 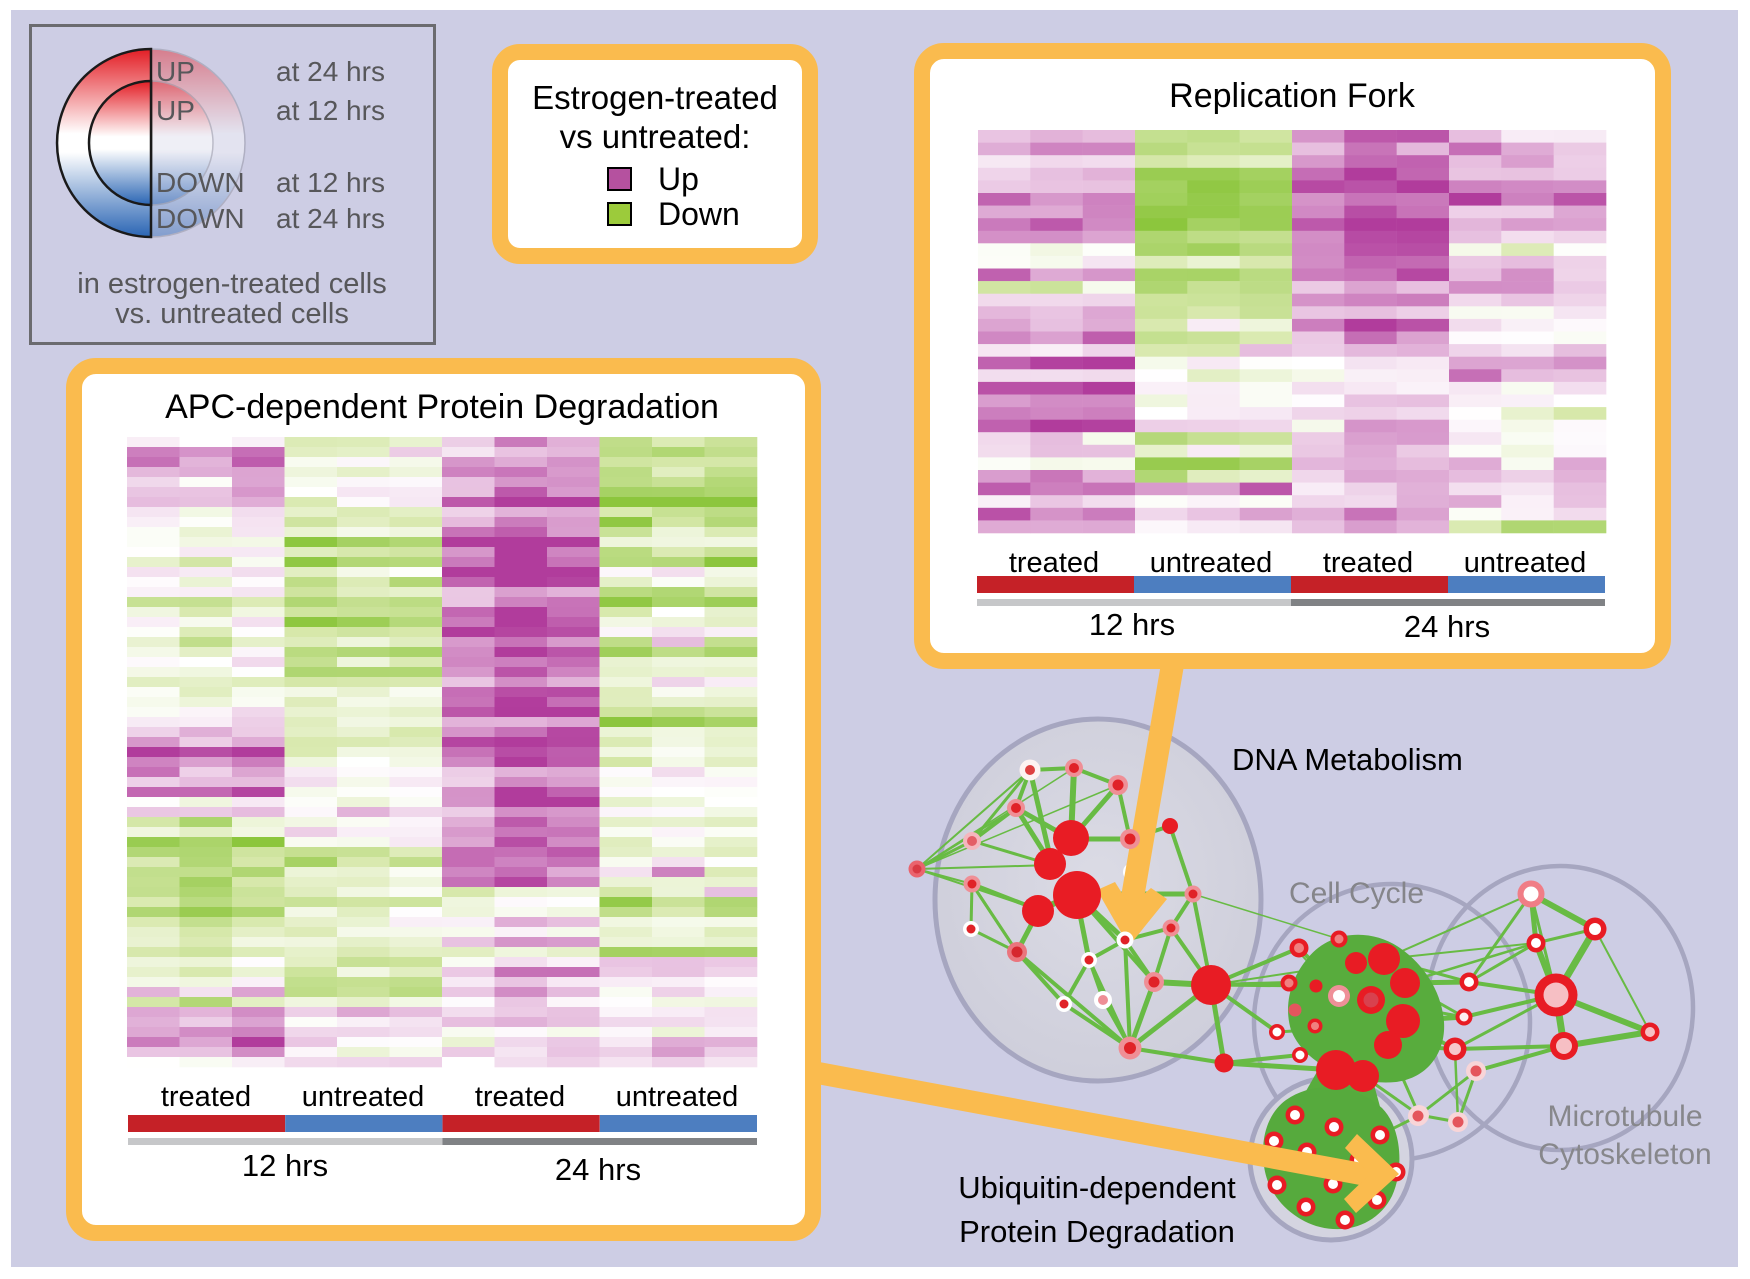 What do you see at coordinates (1292, 96) in the screenshot?
I see `svg-text: Replication Fork` at bounding box center [1292, 96].